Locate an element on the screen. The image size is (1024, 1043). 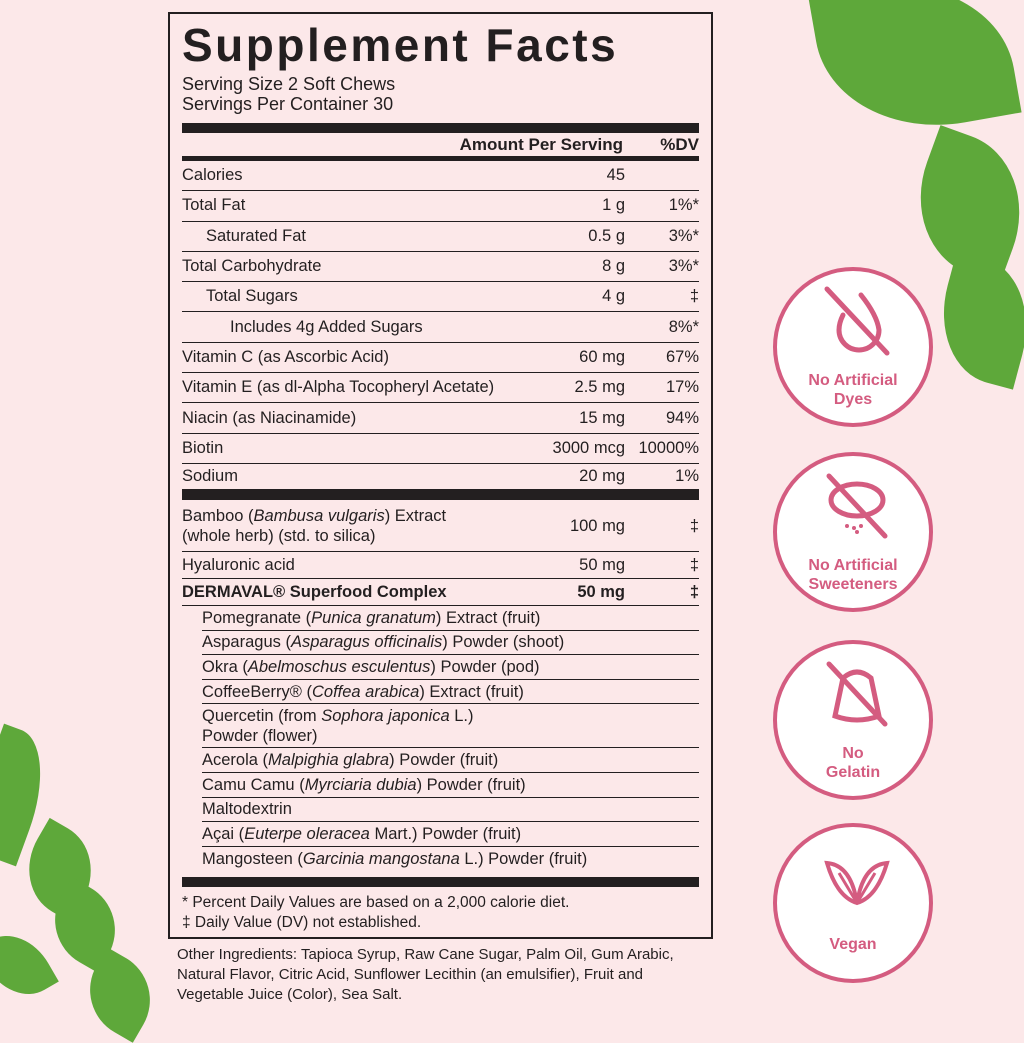
badge-label-line1: No is located at coordinates (853, 753).